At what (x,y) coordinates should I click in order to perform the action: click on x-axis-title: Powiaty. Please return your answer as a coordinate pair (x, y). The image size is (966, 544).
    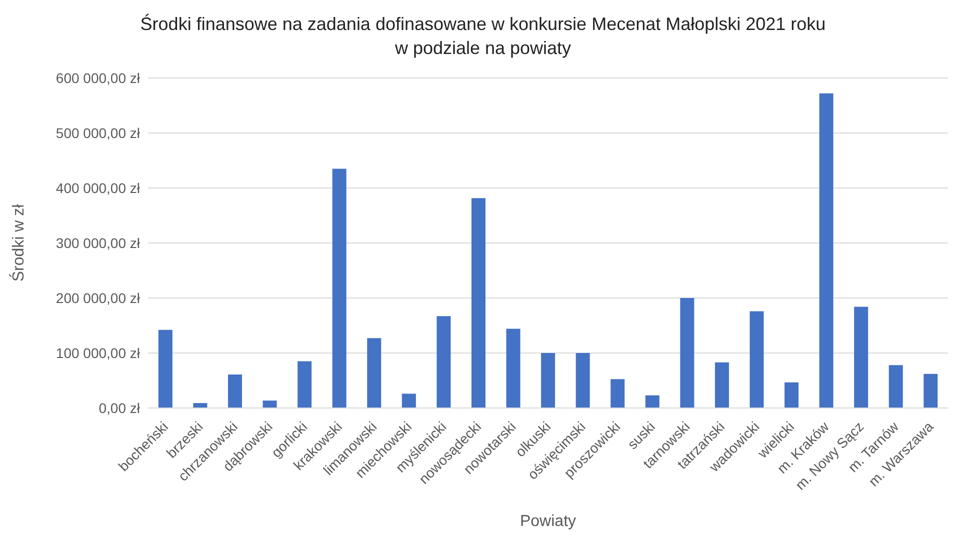
    Looking at the image, I should click on (548, 521).